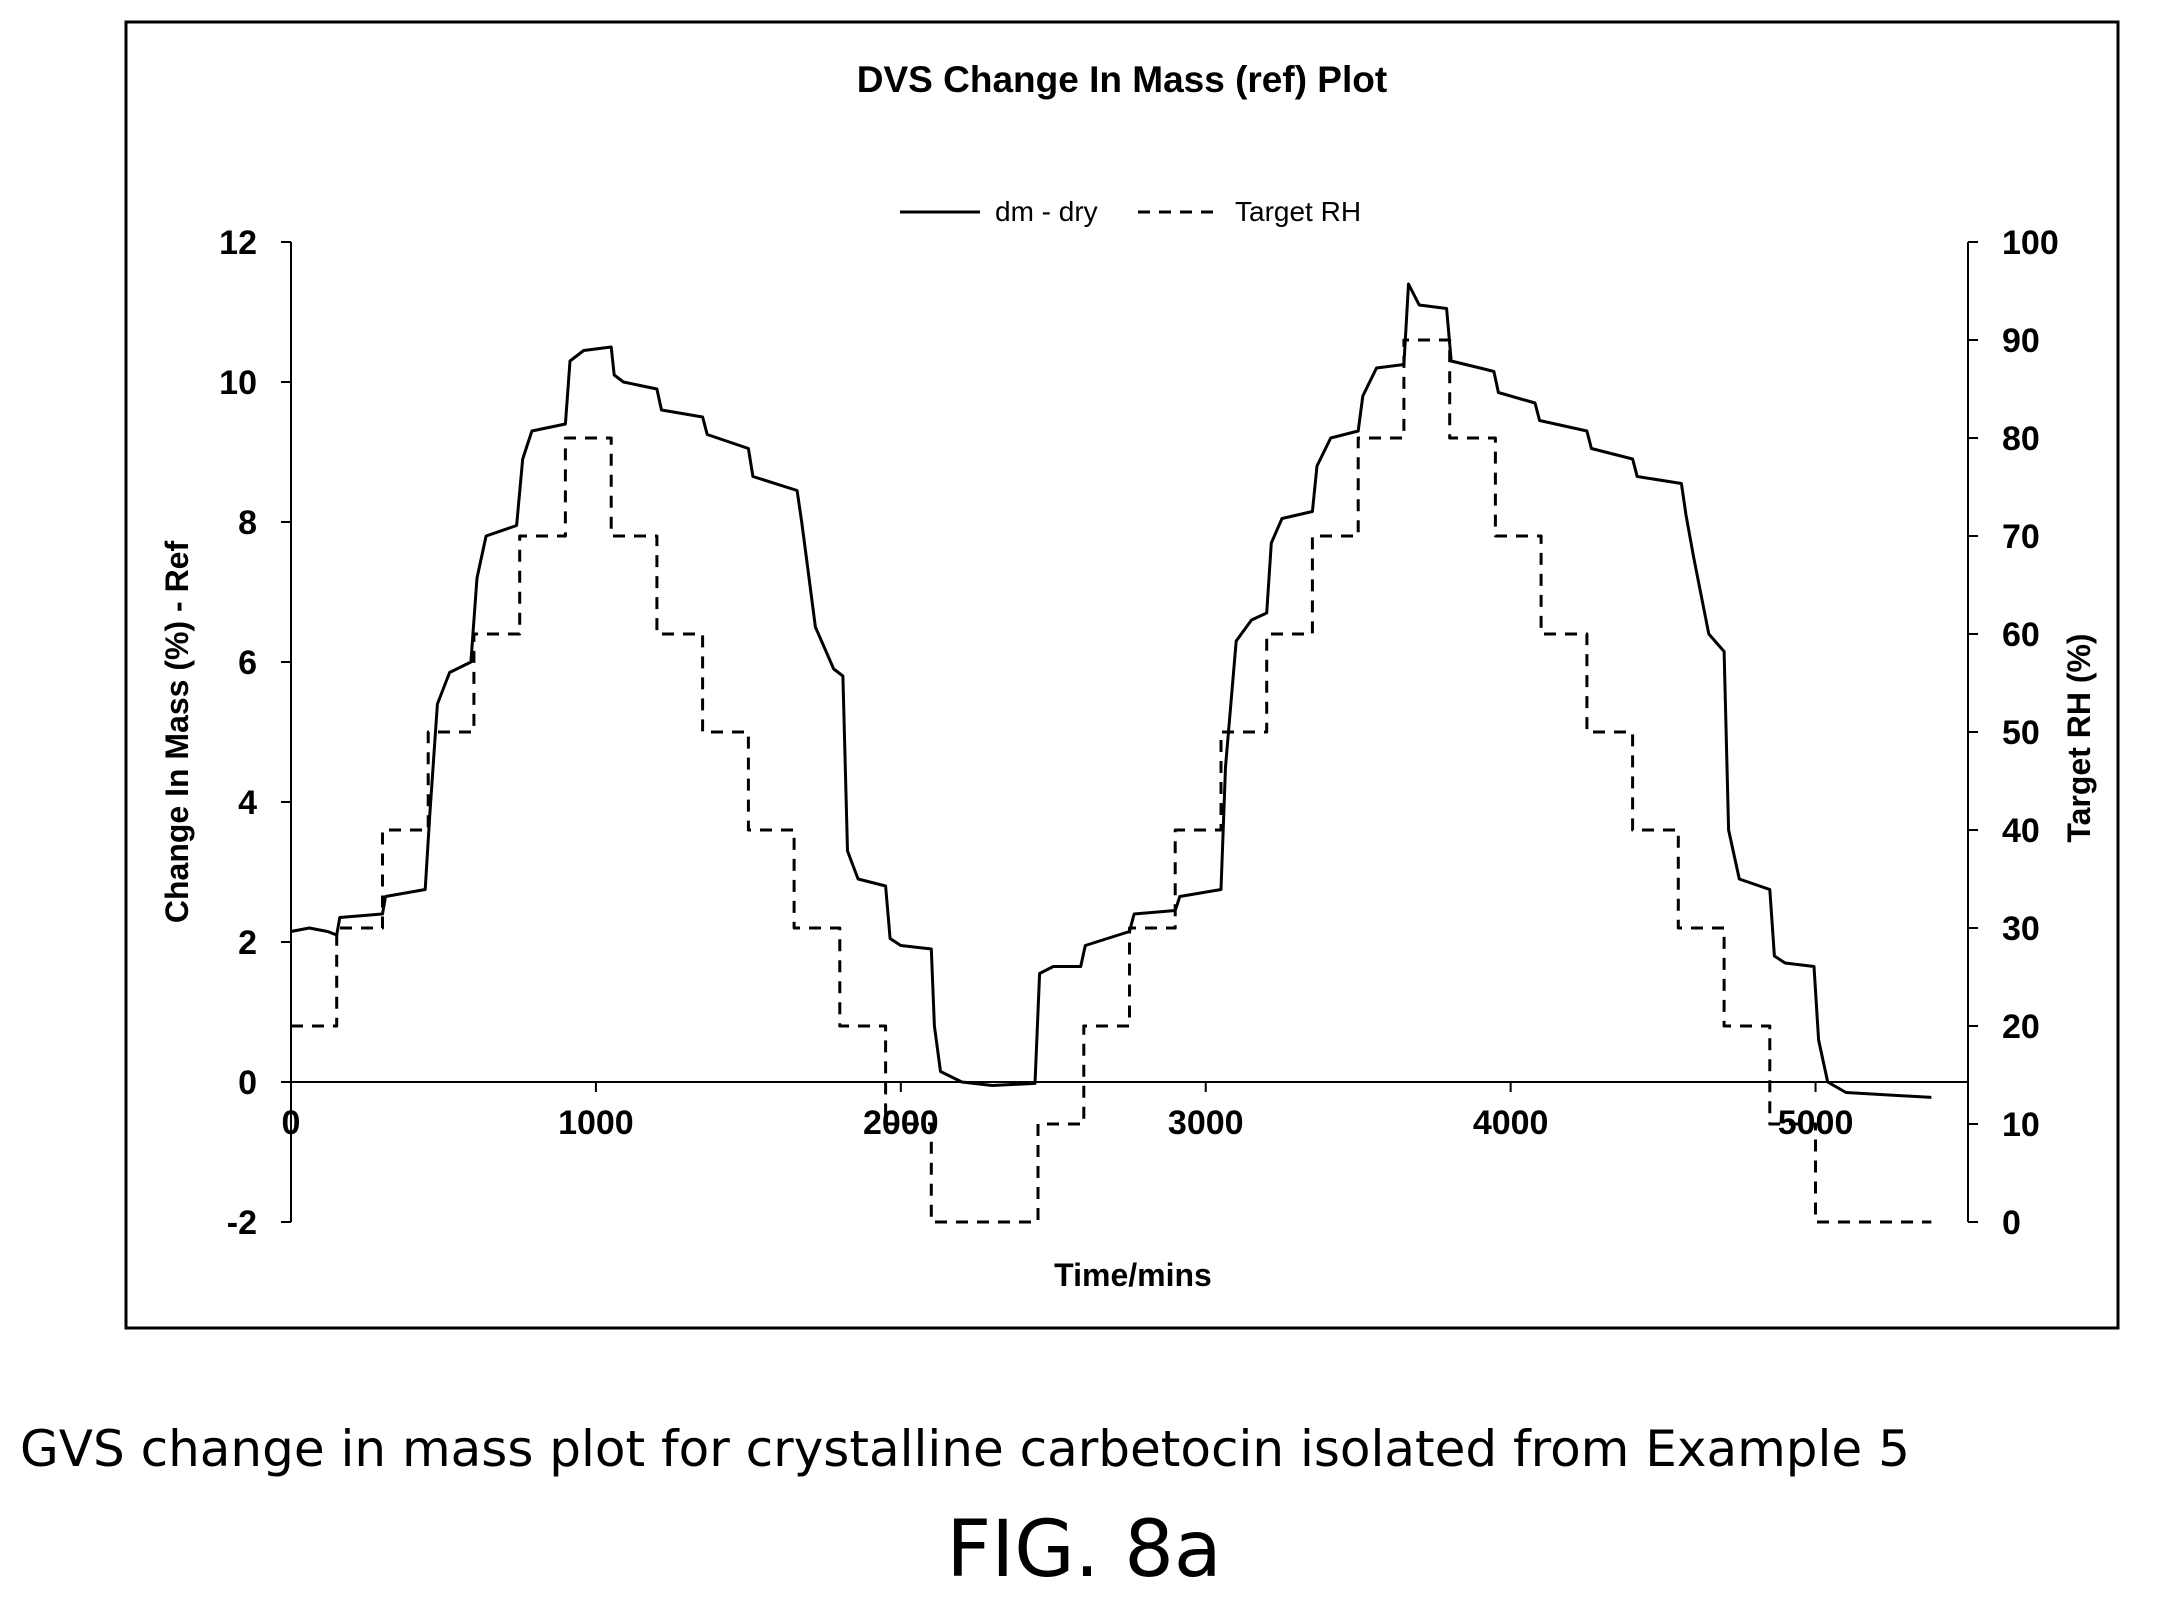  What do you see at coordinates (2021, 635) in the screenshot?
I see `y-right-tick-label: 60` at bounding box center [2021, 635].